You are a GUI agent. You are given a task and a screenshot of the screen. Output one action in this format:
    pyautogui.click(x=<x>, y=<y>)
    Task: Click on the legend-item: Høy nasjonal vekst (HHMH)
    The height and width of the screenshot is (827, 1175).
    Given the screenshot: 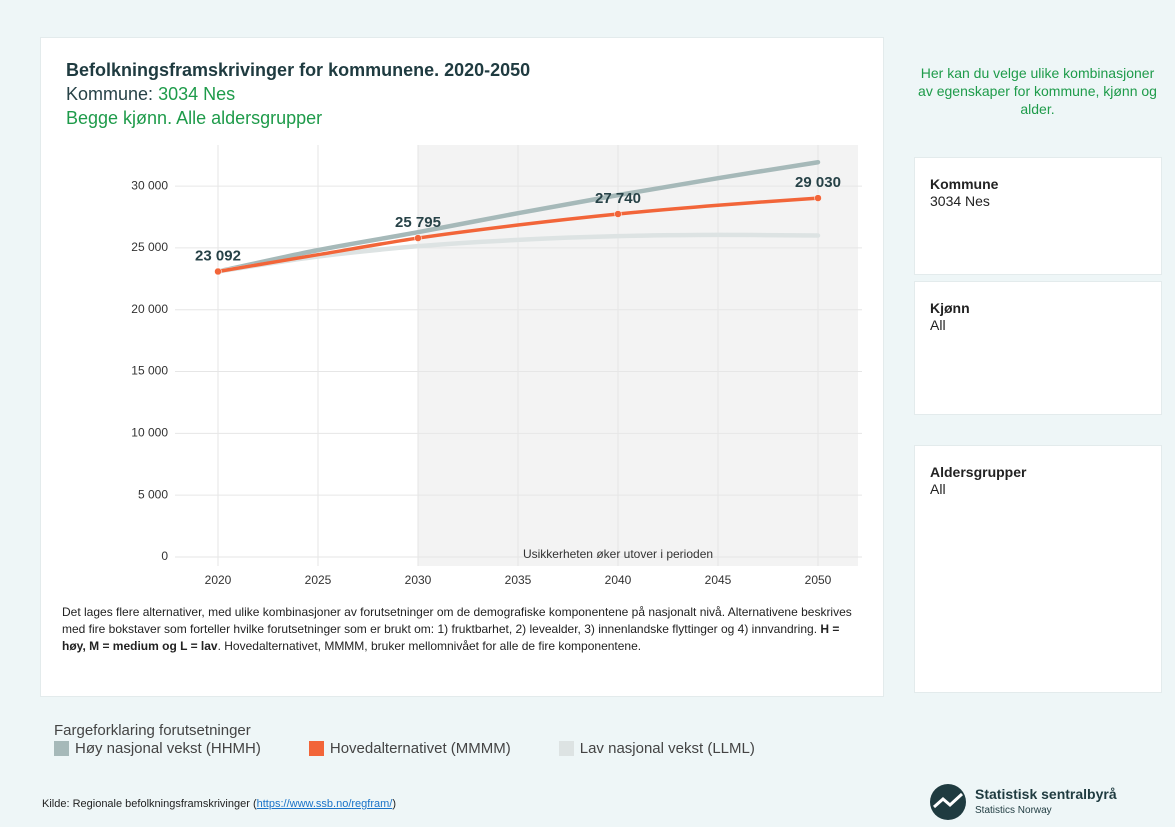 What is the action you would take?
    pyautogui.click(x=157, y=748)
    